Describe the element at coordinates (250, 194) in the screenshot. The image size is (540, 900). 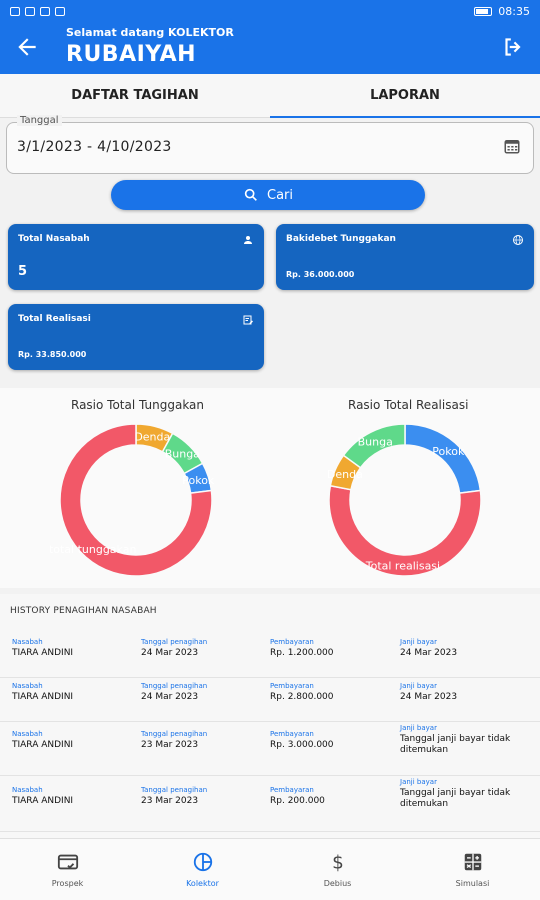
I see `search-icon` at that location.